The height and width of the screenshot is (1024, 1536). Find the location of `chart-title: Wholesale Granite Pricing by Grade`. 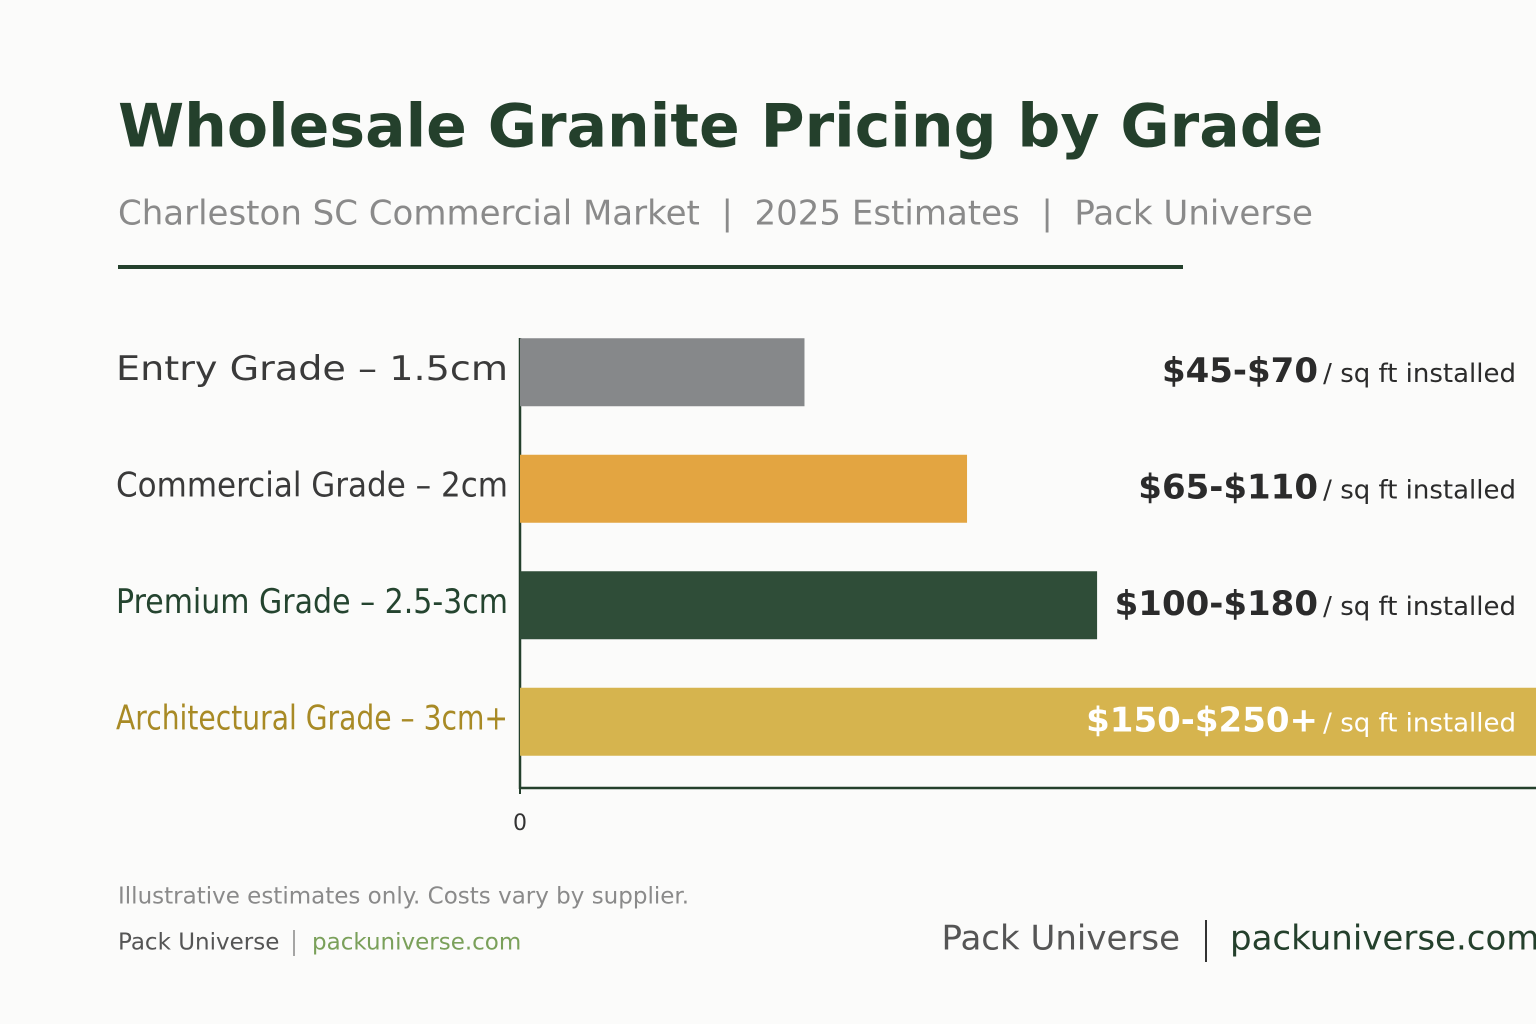

chart-title: Wholesale Granite Pricing by Grade is located at coordinates (720, 127).